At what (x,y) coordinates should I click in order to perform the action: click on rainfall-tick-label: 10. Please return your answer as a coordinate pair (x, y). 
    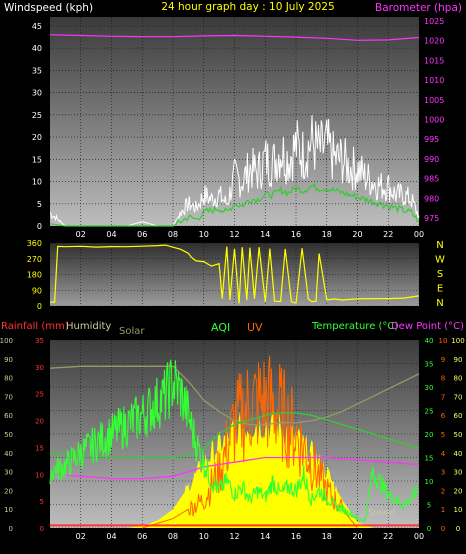
    Looking at the image, I should click on (39, 475).